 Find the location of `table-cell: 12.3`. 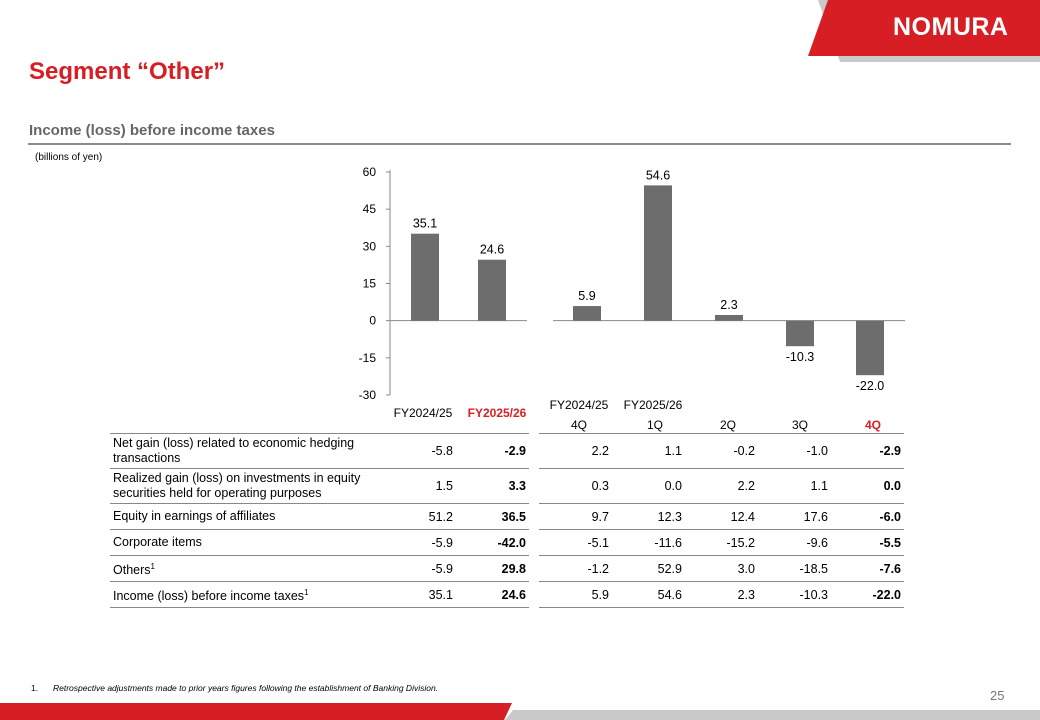

table-cell: 12.3 is located at coordinates (648, 516).